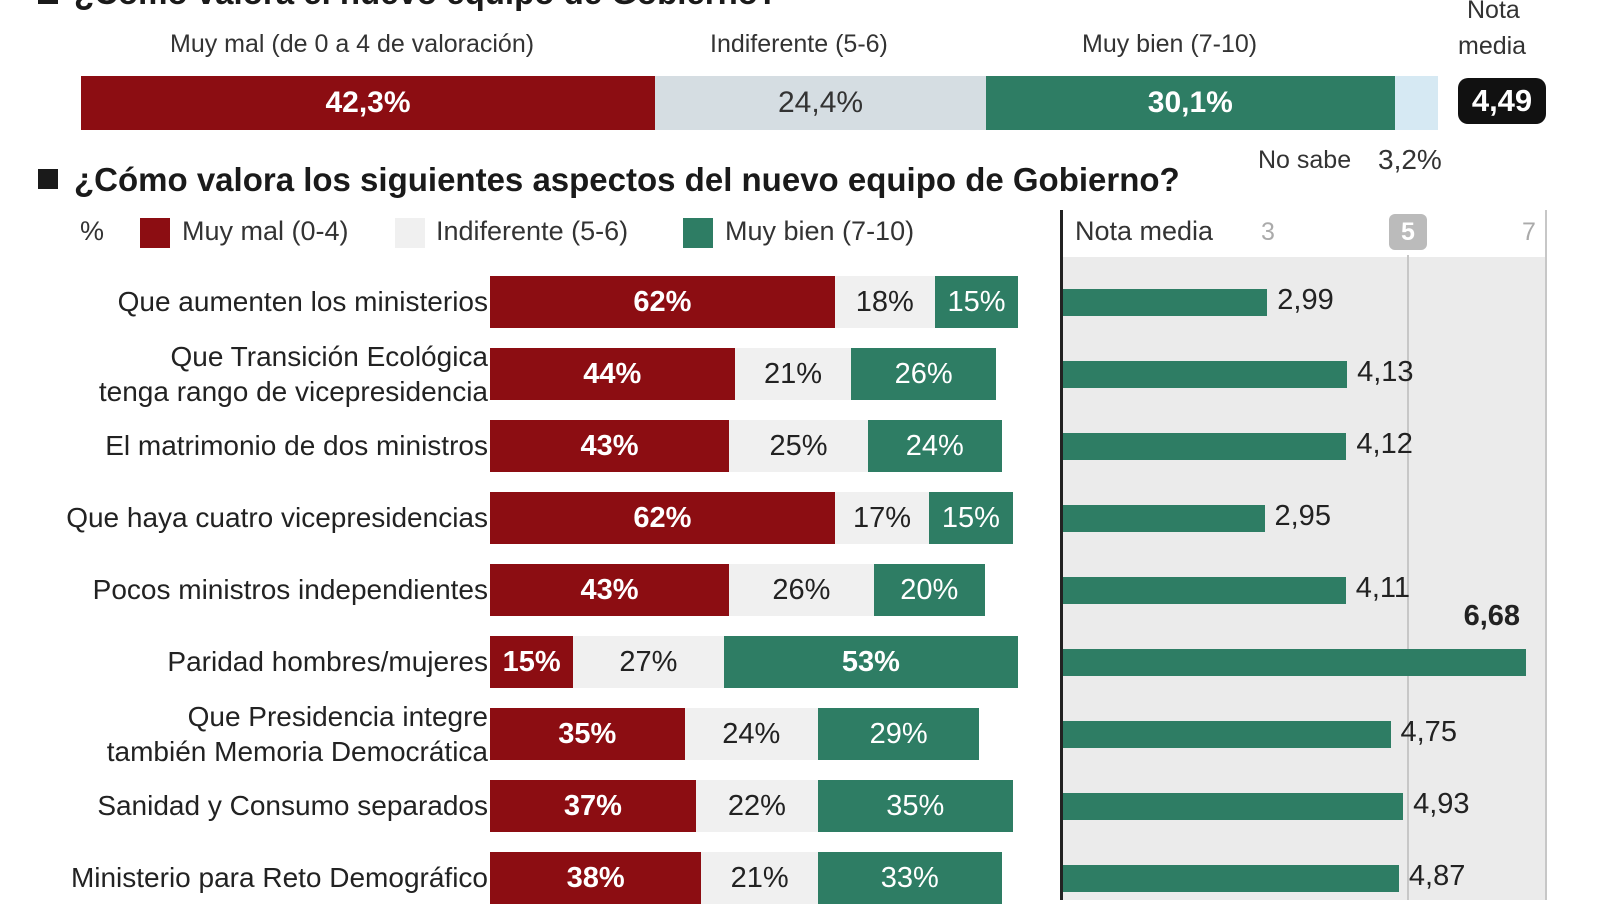 The height and width of the screenshot is (904, 1600). I want to click on nota-media-value: 6,68, so click(1492, 616).